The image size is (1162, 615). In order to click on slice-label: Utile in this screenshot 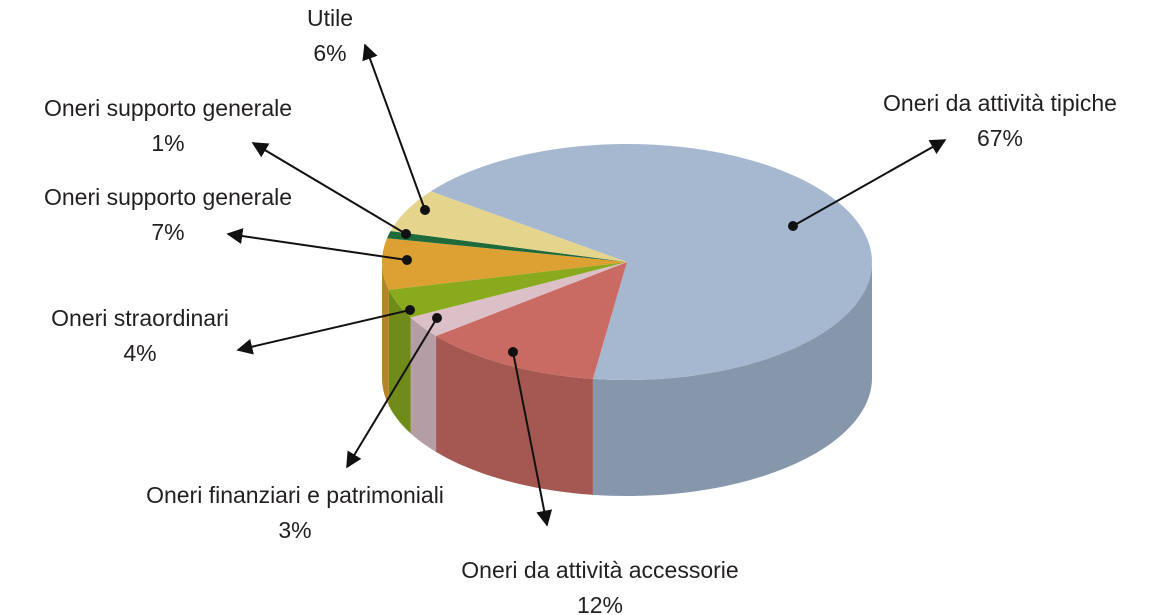, I will do `click(330, 18)`.